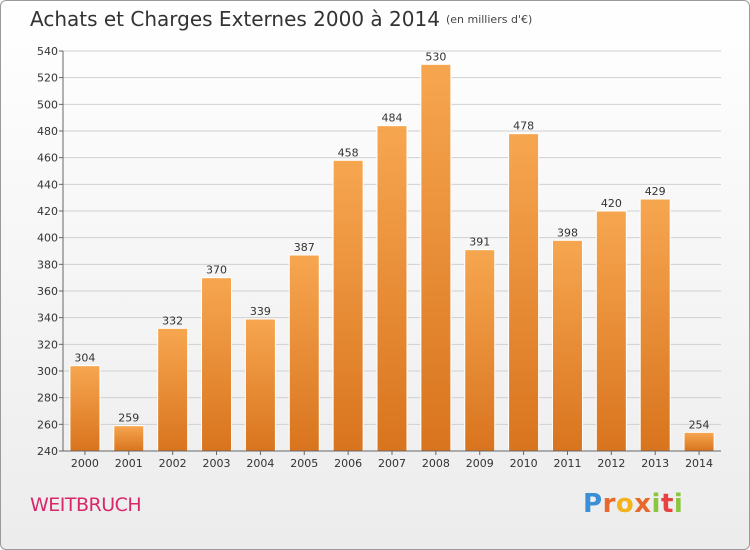 The width and height of the screenshot is (750, 550). What do you see at coordinates (567, 232) in the screenshot?
I see `bar-value-label: 398` at bounding box center [567, 232].